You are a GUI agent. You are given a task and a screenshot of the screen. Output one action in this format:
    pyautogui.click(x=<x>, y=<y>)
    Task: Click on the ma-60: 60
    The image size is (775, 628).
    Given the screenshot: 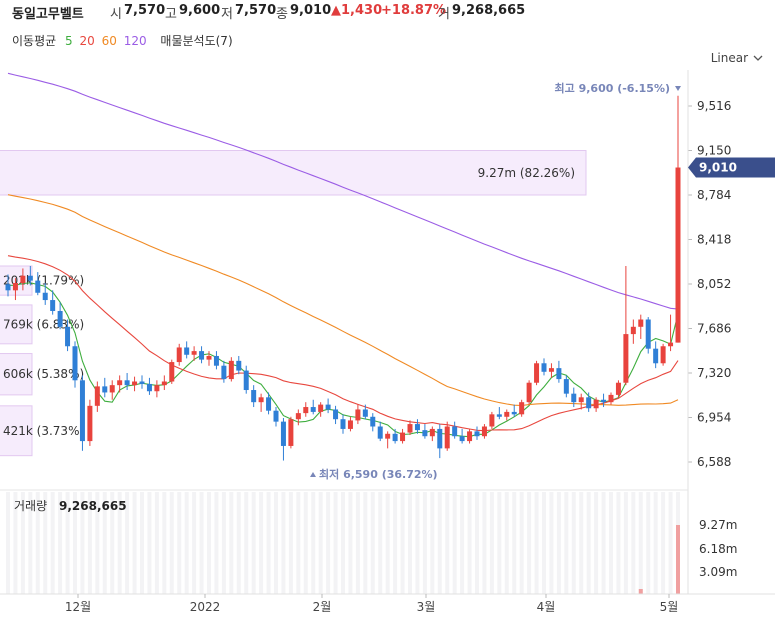 What is the action you would take?
    pyautogui.click(x=109, y=41)
    